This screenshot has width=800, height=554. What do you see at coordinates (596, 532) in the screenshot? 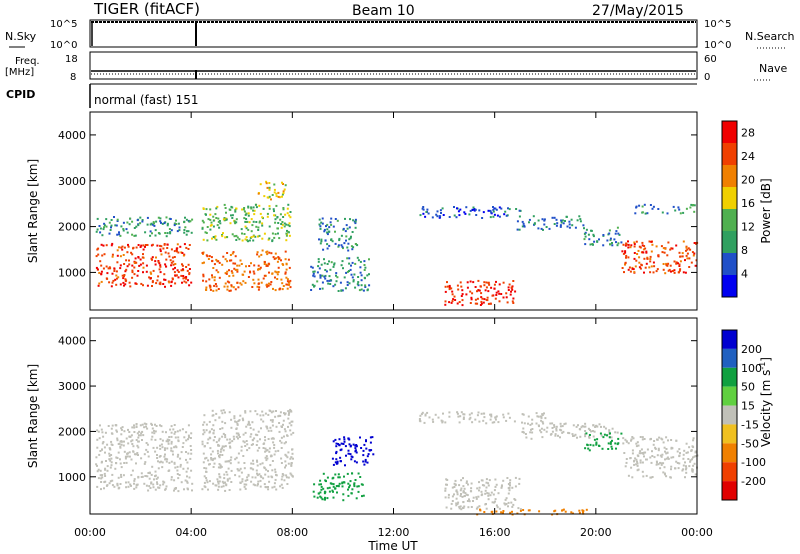
I see `x-tick-label: 20:00` at bounding box center [596, 532].